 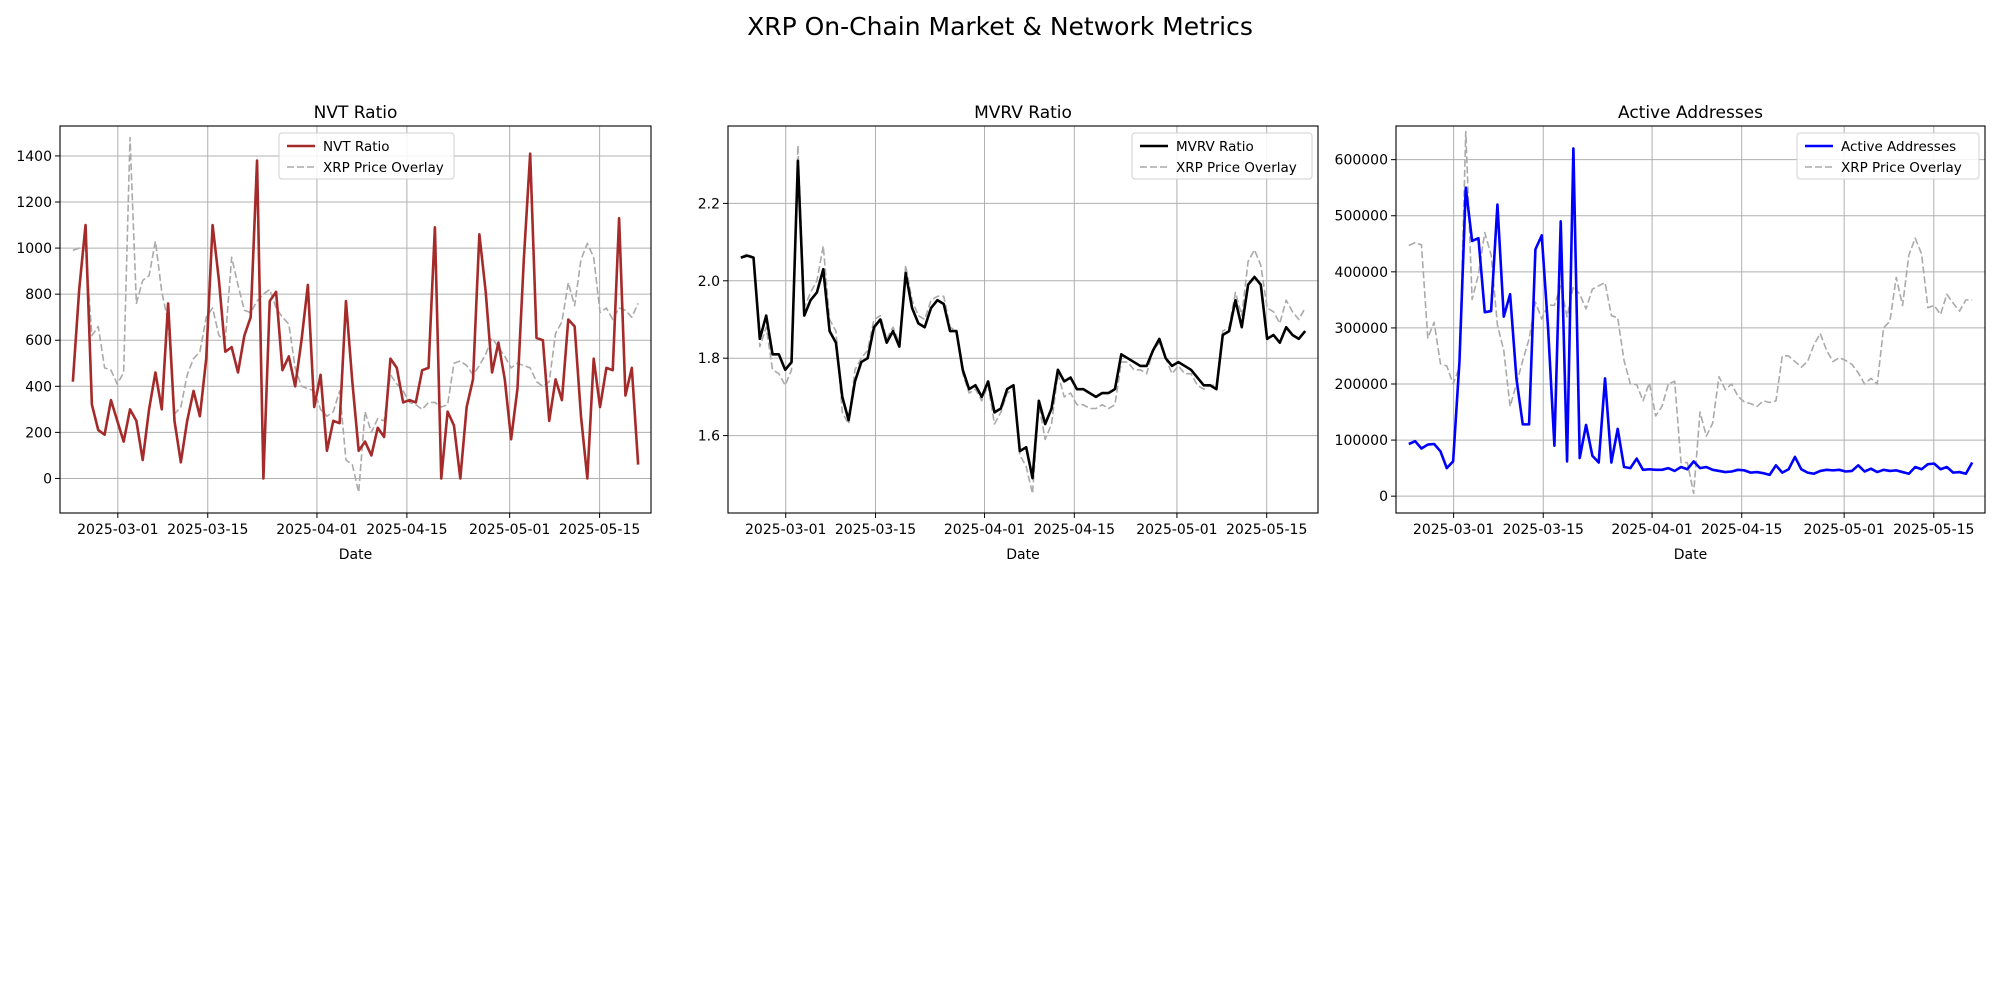 I want to click on series-line-mvrv-ratio, so click(x=1023, y=319).